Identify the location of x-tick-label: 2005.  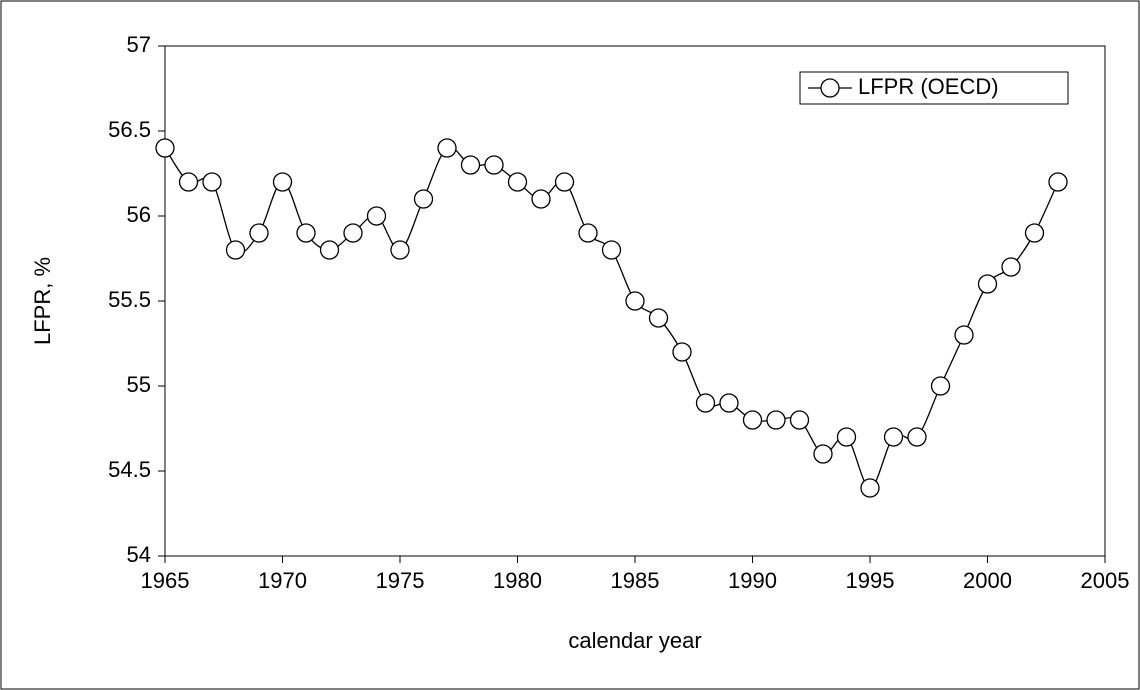
(1105, 580).